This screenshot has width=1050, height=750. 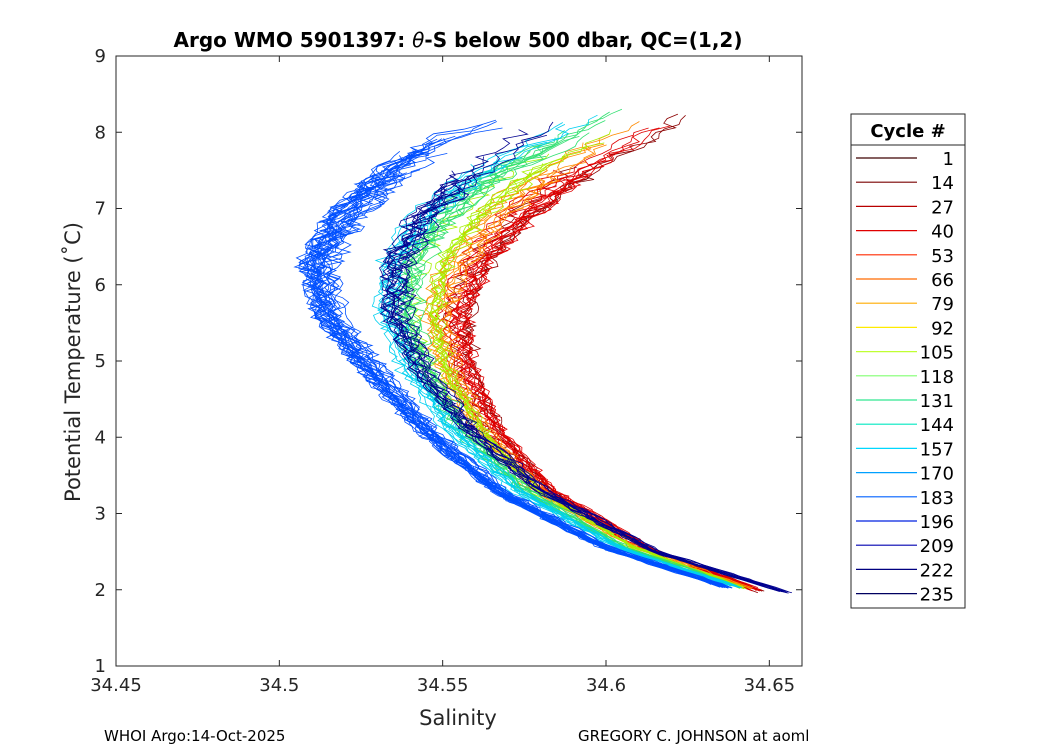 I want to click on legend-title: Cycle #, so click(x=907, y=131).